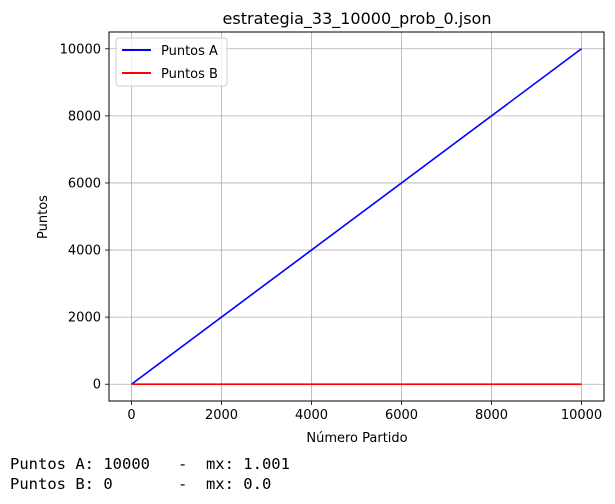  Describe the element at coordinates (43, 217) in the screenshot. I see `y-axis-label: Puntos` at that location.